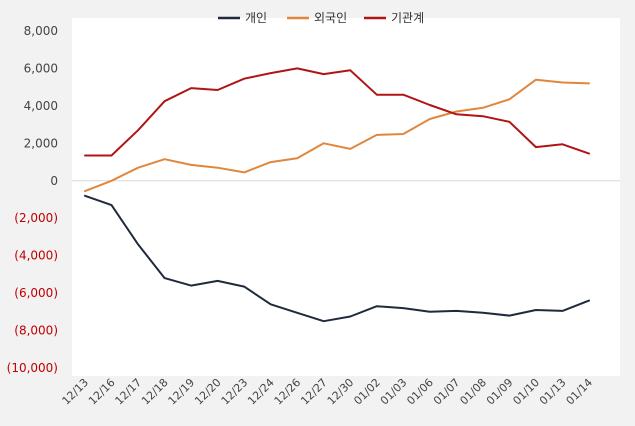 The image size is (635, 426). What do you see at coordinates (526, 392) in the screenshot?
I see `x-tick-label: 01/10` at bounding box center [526, 392].